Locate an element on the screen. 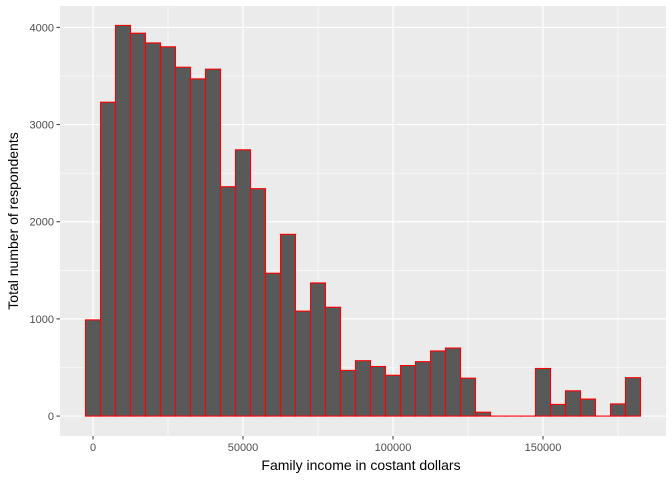 The image size is (672, 480). y-tick-label: 4000 is located at coordinates (42, 28).